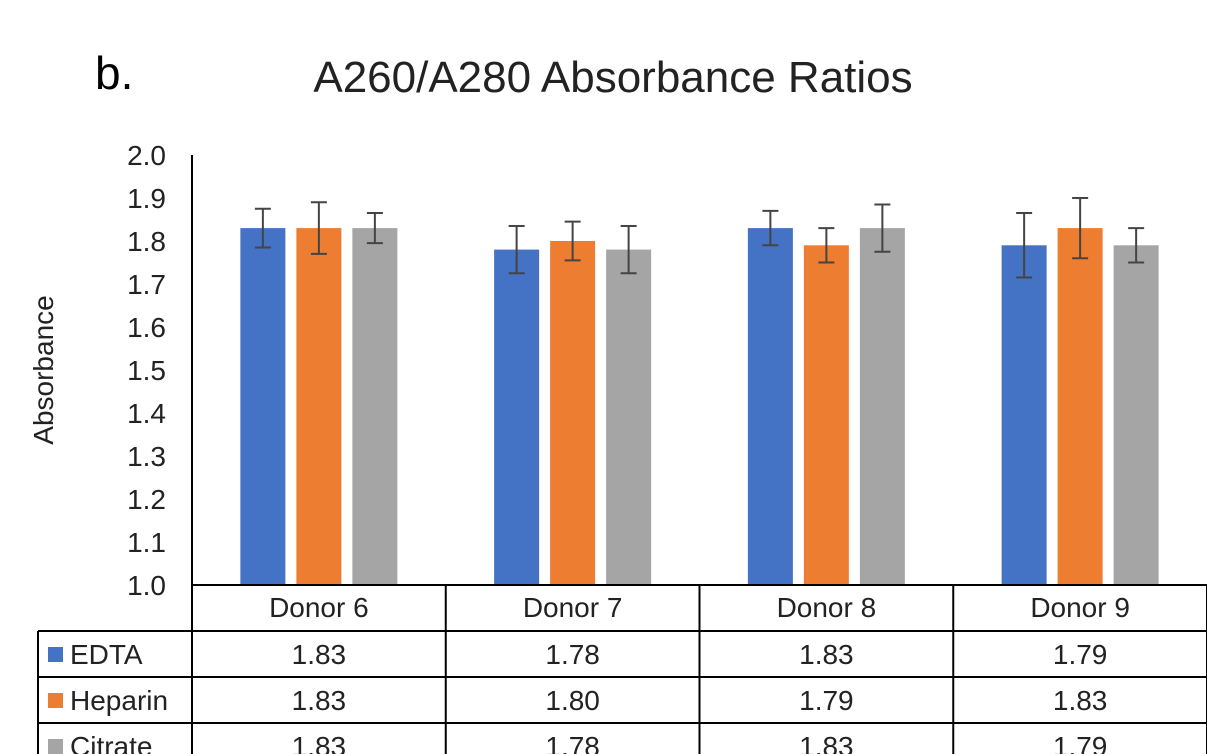 Image resolution: width=1207 pixels, height=754 pixels. What do you see at coordinates (55, 746) in the screenshot?
I see `legend-swatch-citrate` at bounding box center [55, 746].